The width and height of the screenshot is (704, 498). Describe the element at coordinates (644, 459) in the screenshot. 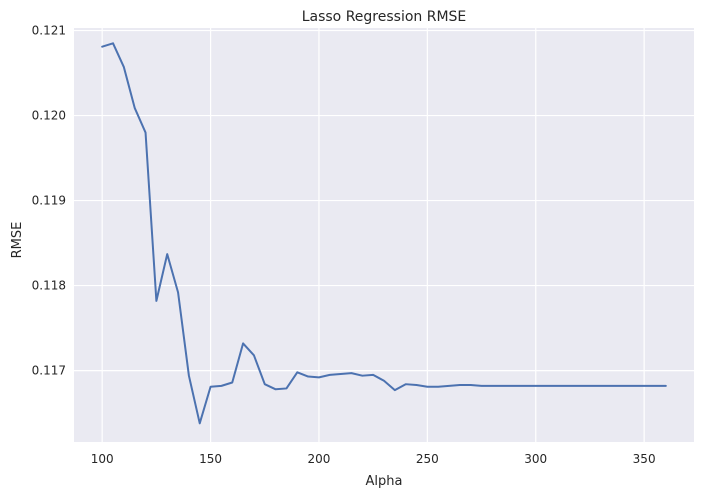

I see `x-tick-label: 350` at that location.